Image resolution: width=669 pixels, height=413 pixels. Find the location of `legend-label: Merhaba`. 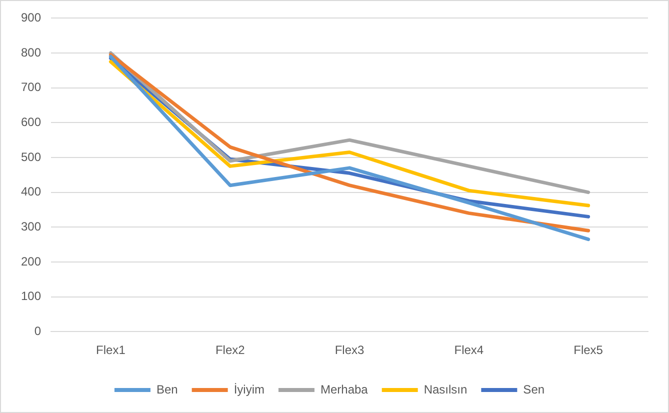

legend-label: Merhaba is located at coordinates (344, 389).